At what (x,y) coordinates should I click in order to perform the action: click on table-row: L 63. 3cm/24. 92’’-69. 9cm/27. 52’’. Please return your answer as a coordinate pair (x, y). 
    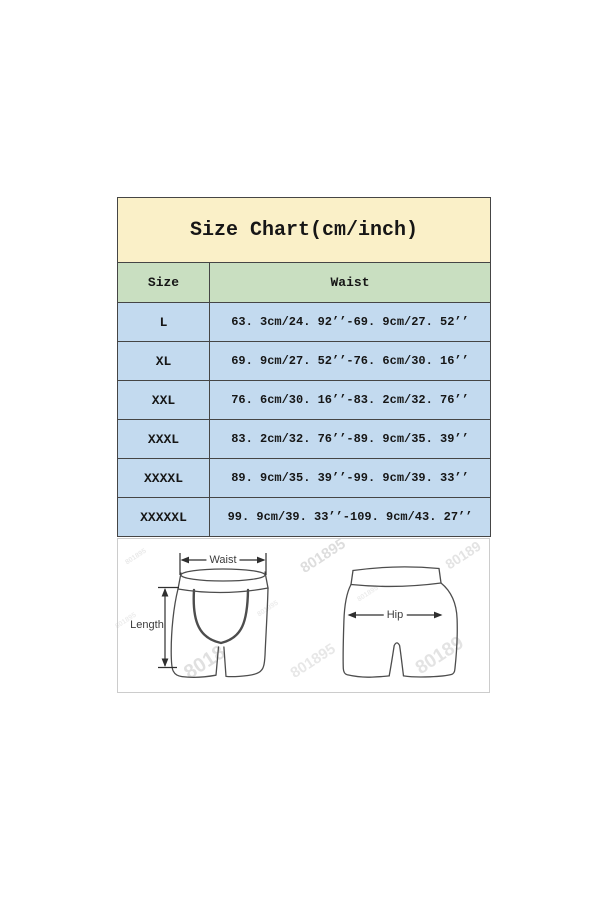
    Looking at the image, I should click on (304, 322).